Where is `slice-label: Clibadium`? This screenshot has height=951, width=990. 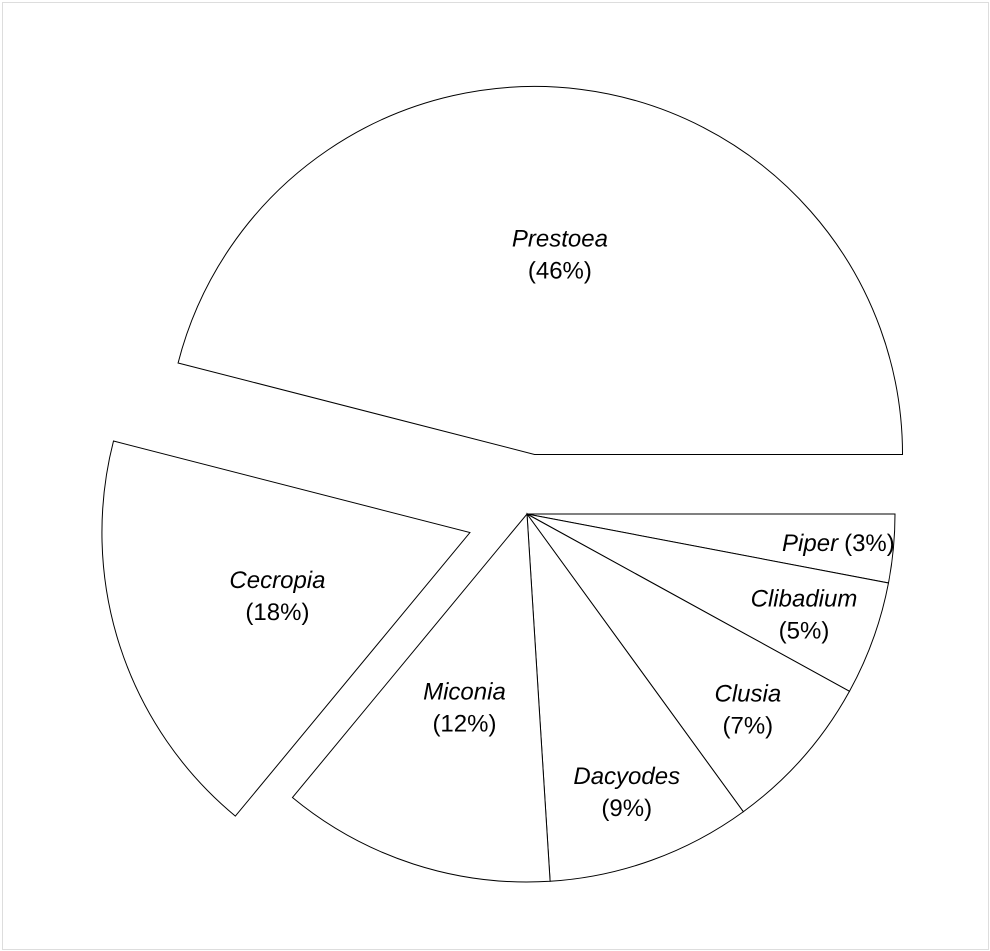
slice-label: Clibadium is located at coordinates (804, 599).